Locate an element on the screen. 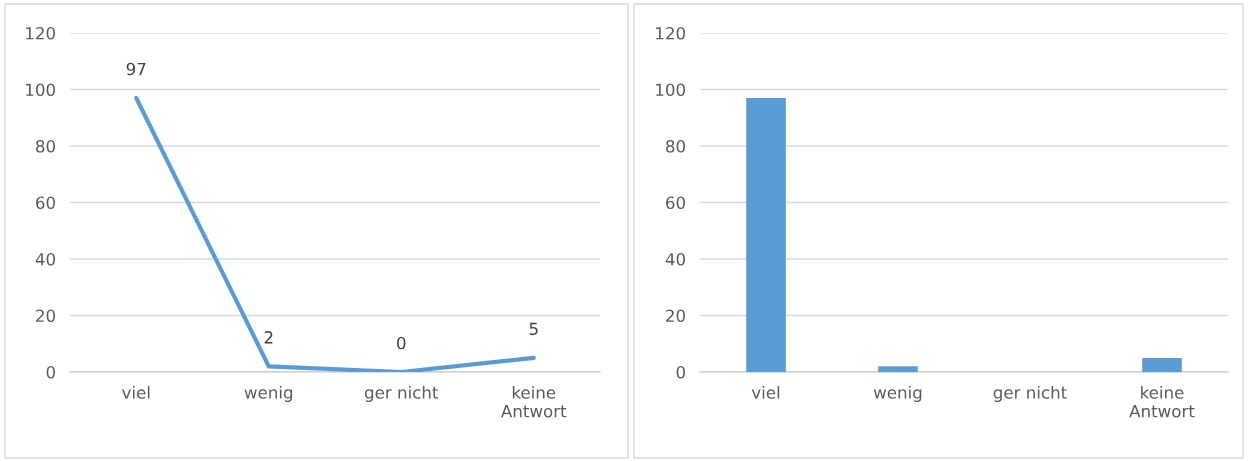 The image size is (1248, 461). data-label: 97 is located at coordinates (136, 69).